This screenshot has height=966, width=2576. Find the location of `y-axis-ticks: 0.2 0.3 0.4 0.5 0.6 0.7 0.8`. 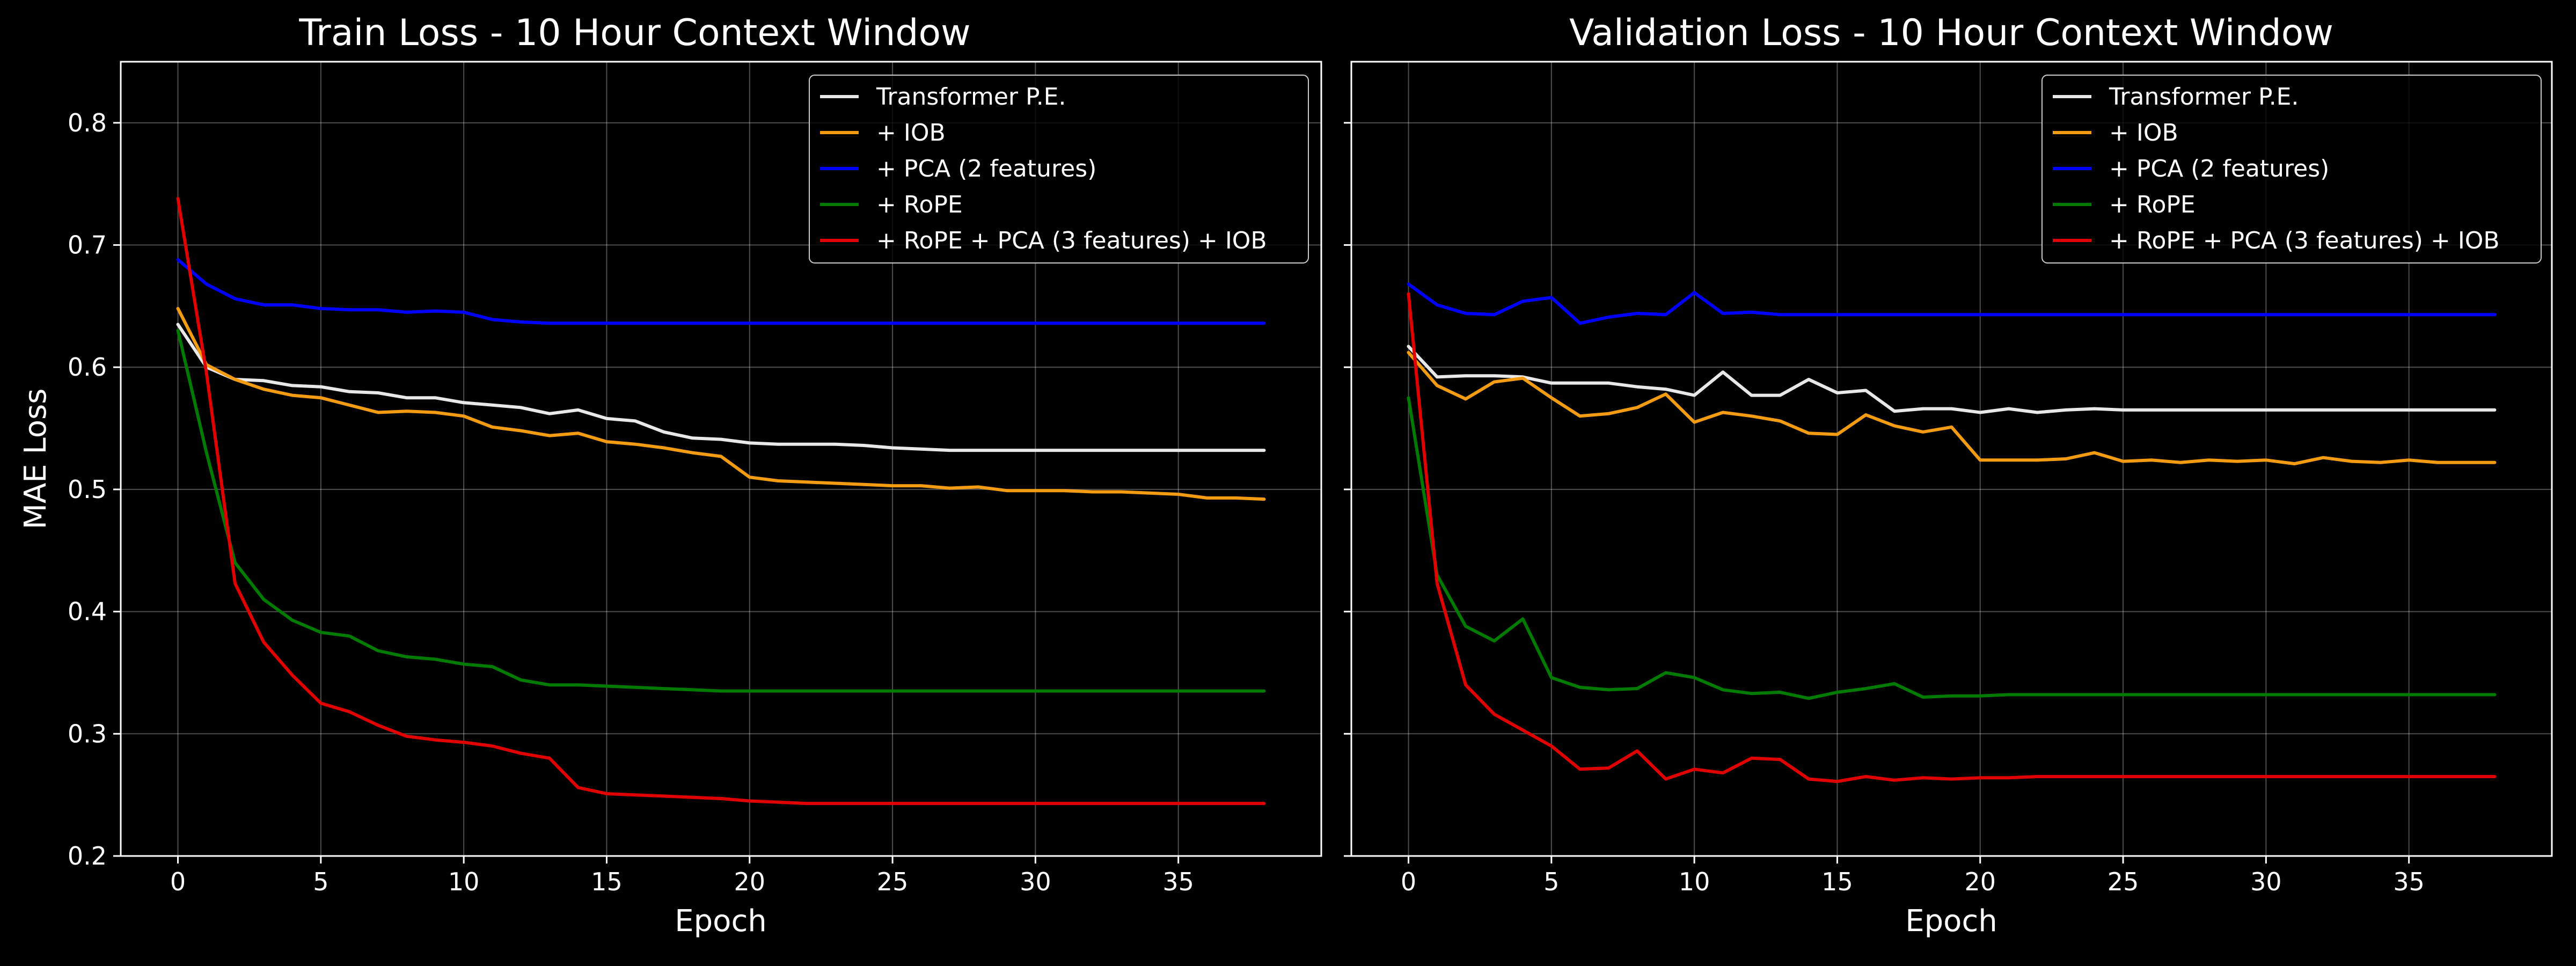

y-axis-ticks: 0.2 0.3 0.4 0.5 0.6 0.7 0.8 is located at coordinates (94, 489).